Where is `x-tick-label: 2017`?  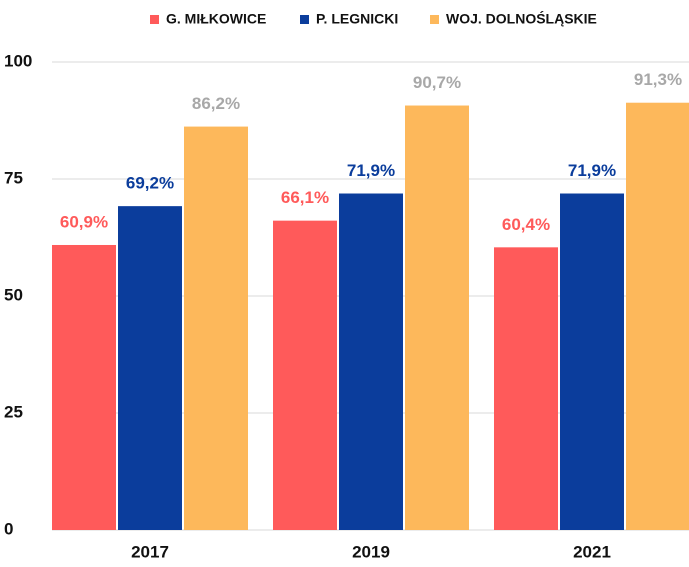 x-tick-label: 2017 is located at coordinates (150, 551).